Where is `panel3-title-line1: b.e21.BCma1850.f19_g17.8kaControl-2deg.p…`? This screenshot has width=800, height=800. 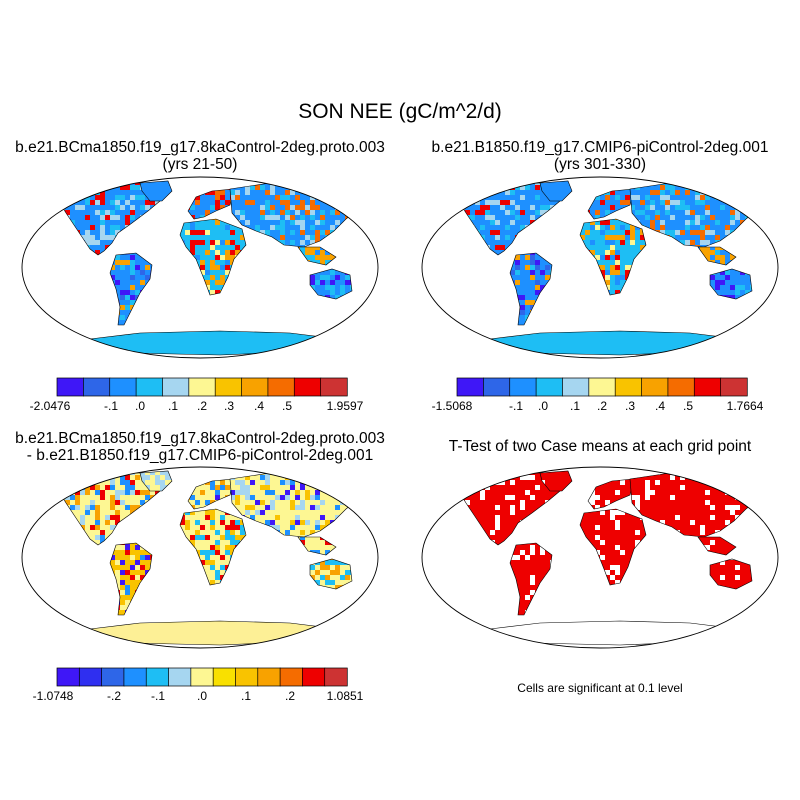 panel3-title-line1: b.e21.BCma1850.f19_g17.8kaControl-2deg.p… is located at coordinates (200, 438).